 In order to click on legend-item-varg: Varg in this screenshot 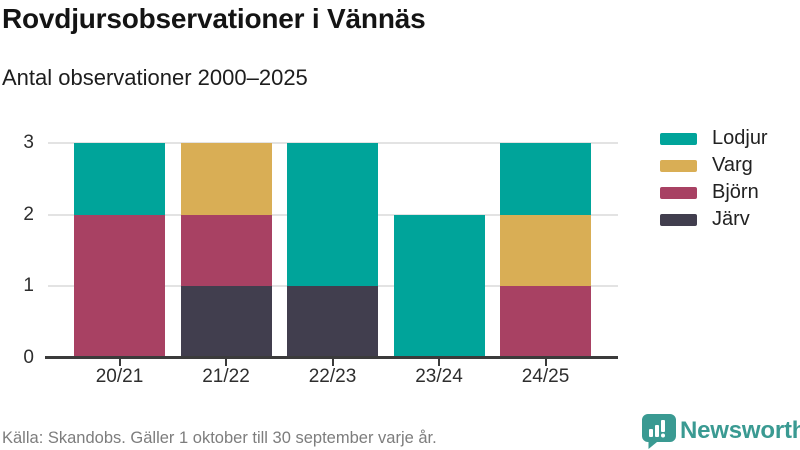, I will do `click(714, 165)`.